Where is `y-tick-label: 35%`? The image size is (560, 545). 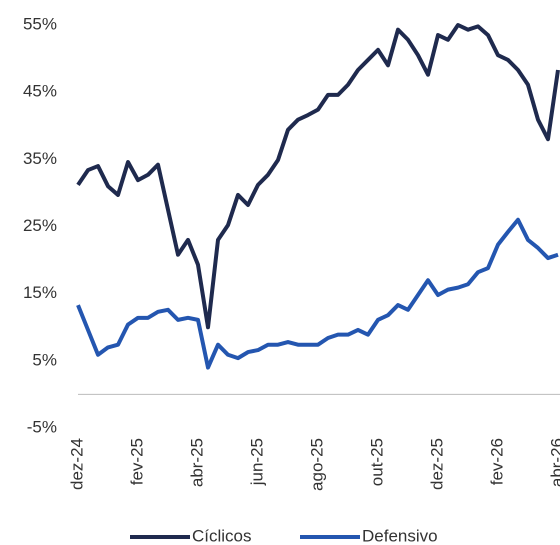
y-tick-label: 35% is located at coordinates (40, 158).